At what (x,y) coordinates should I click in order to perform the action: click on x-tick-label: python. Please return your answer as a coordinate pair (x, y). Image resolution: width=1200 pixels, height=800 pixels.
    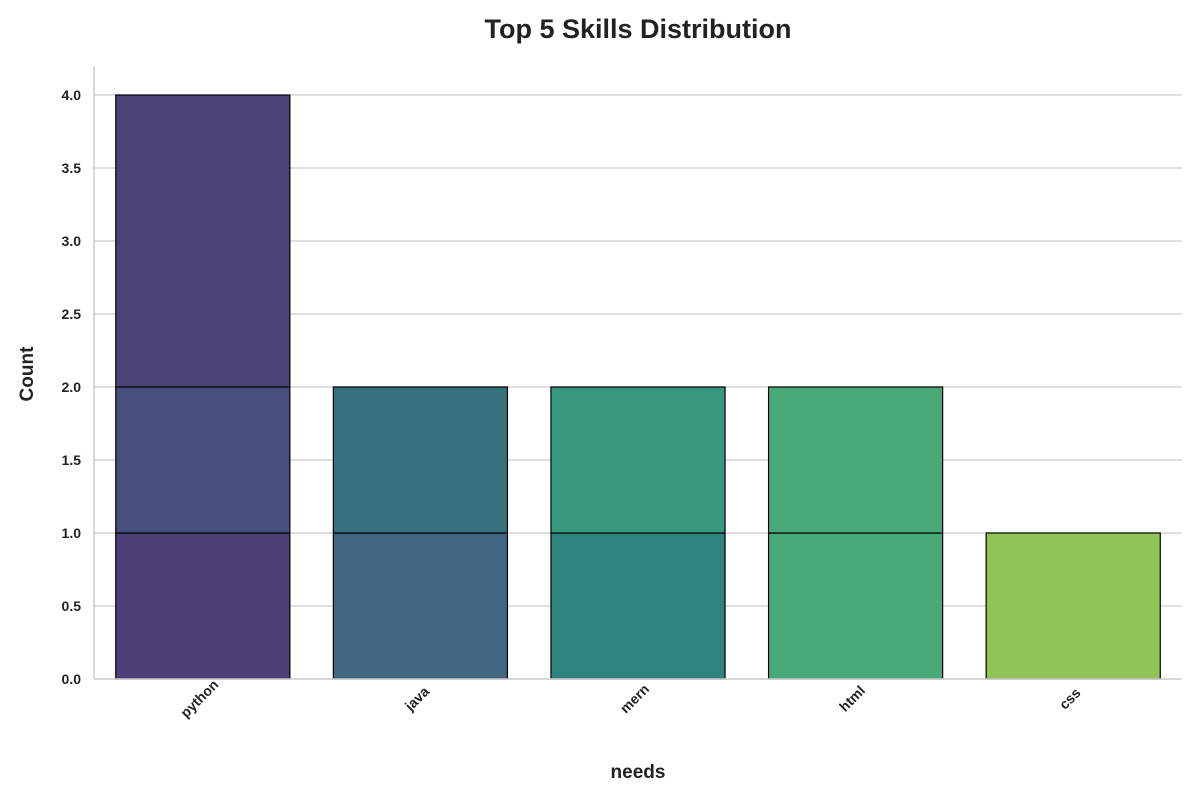
    Looking at the image, I should click on (199, 698).